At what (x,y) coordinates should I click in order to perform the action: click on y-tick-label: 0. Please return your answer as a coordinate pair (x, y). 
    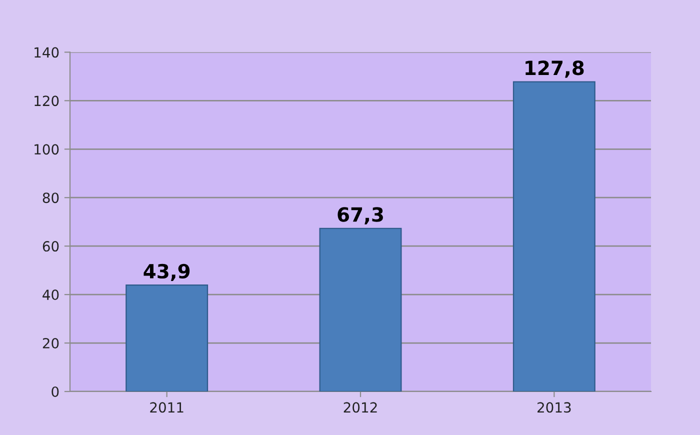
    Looking at the image, I should click on (55, 391).